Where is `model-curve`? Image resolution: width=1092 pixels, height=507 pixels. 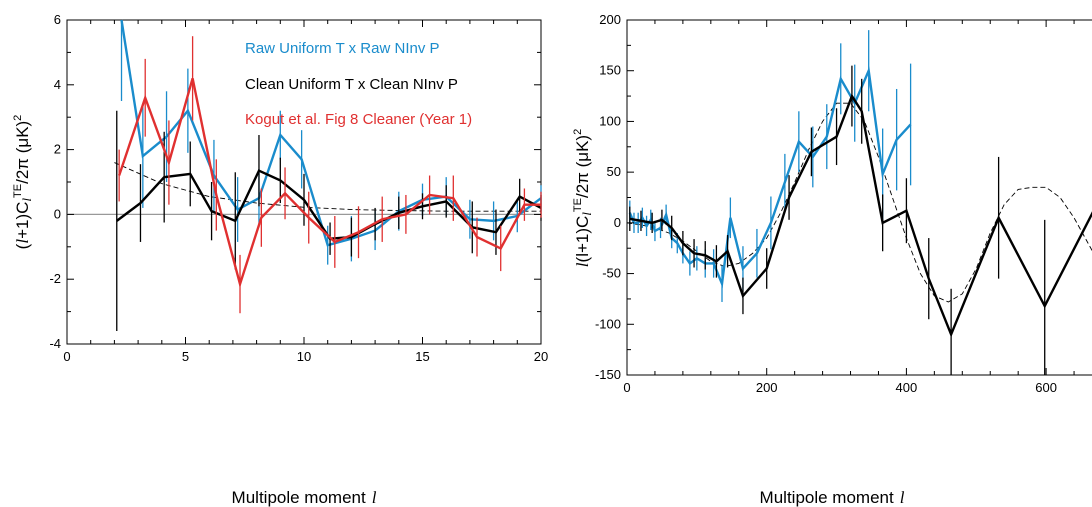 model-curve is located at coordinates (327, 187).